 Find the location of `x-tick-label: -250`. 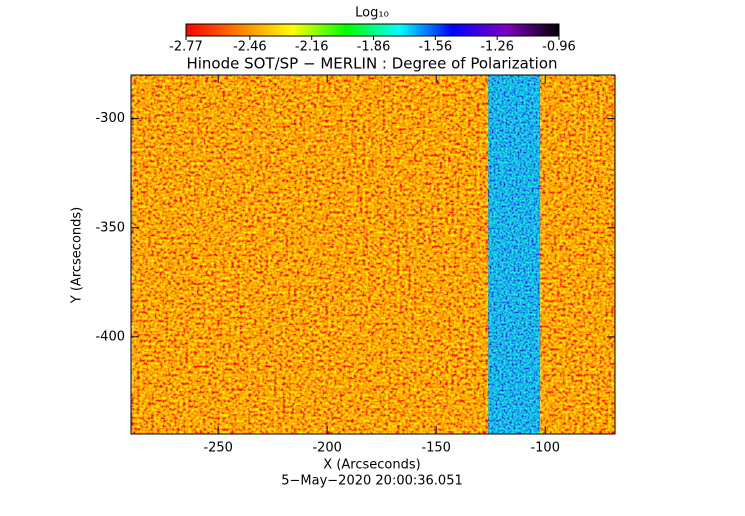

x-tick-label: -250 is located at coordinates (218, 448).